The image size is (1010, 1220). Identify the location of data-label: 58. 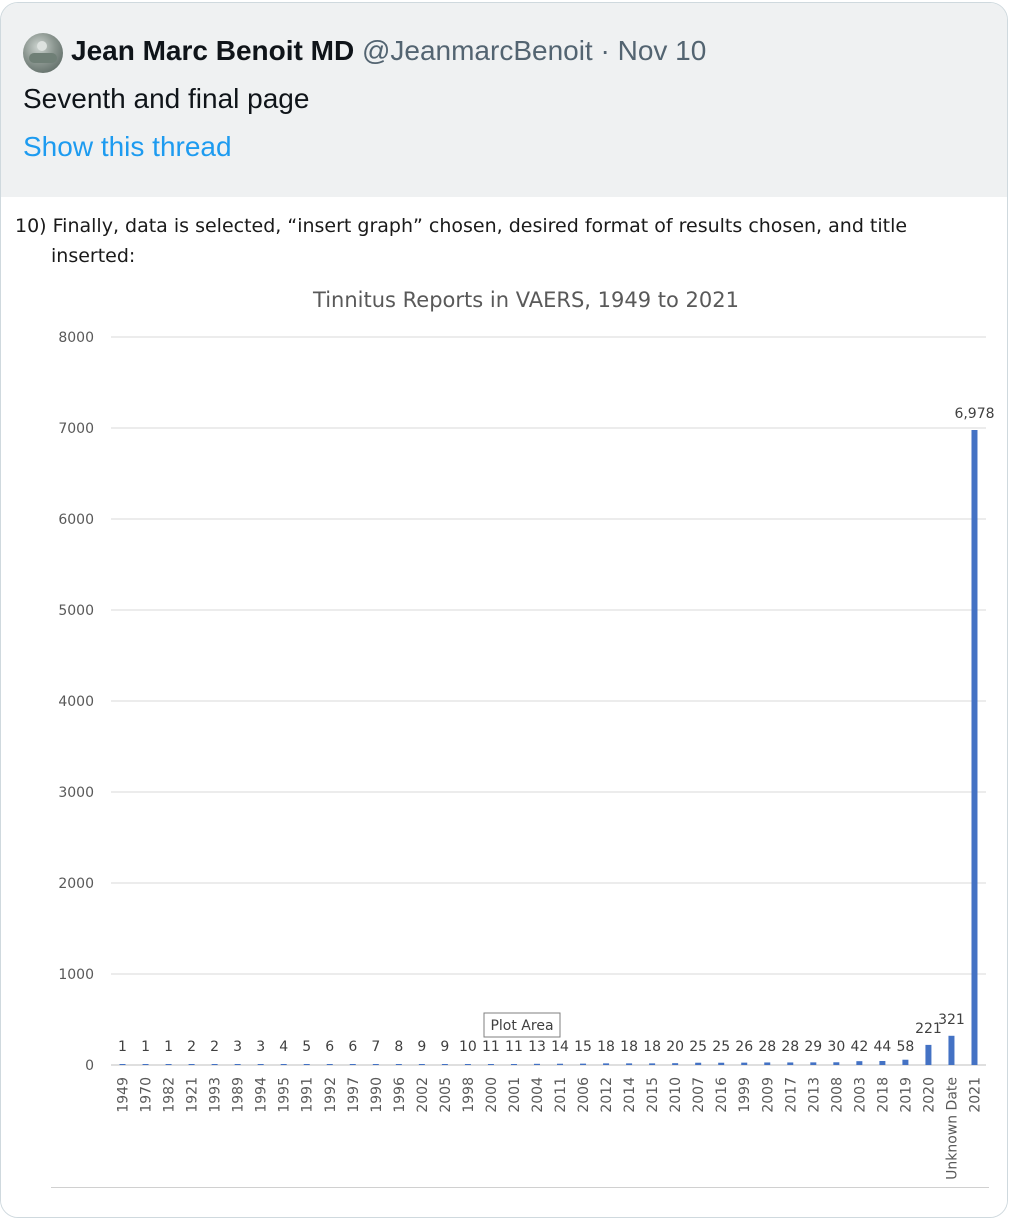
(905, 1047).